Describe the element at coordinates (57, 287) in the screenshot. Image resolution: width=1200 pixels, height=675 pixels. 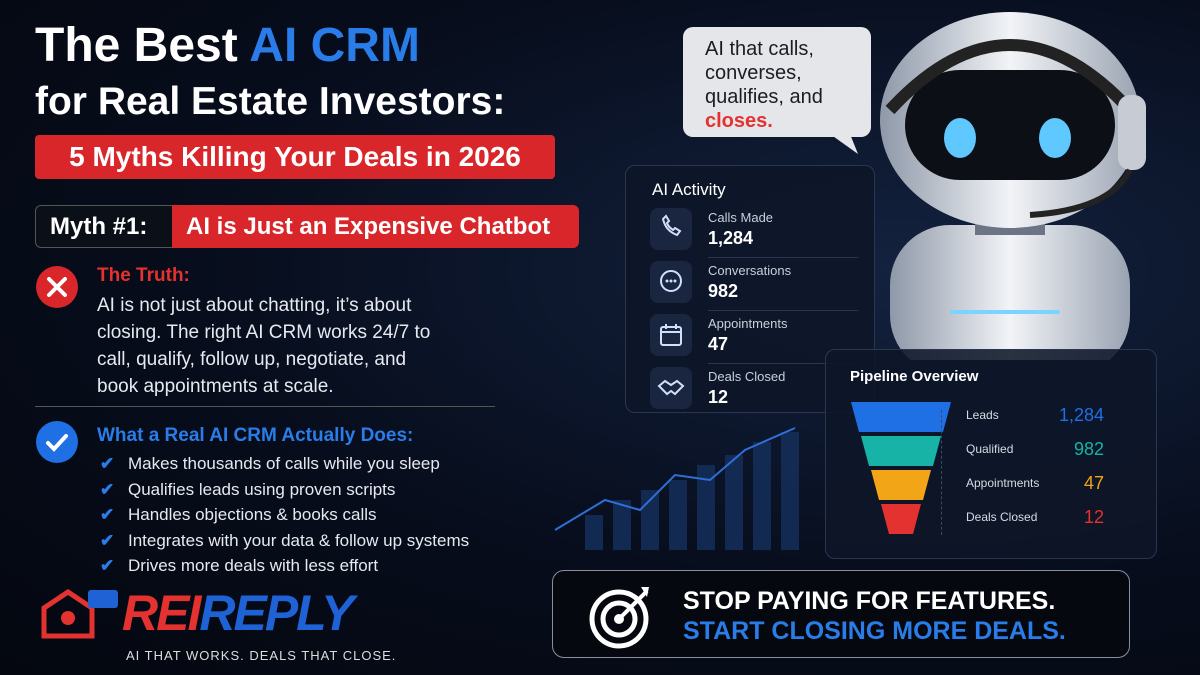
I see `x-icon` at that location.